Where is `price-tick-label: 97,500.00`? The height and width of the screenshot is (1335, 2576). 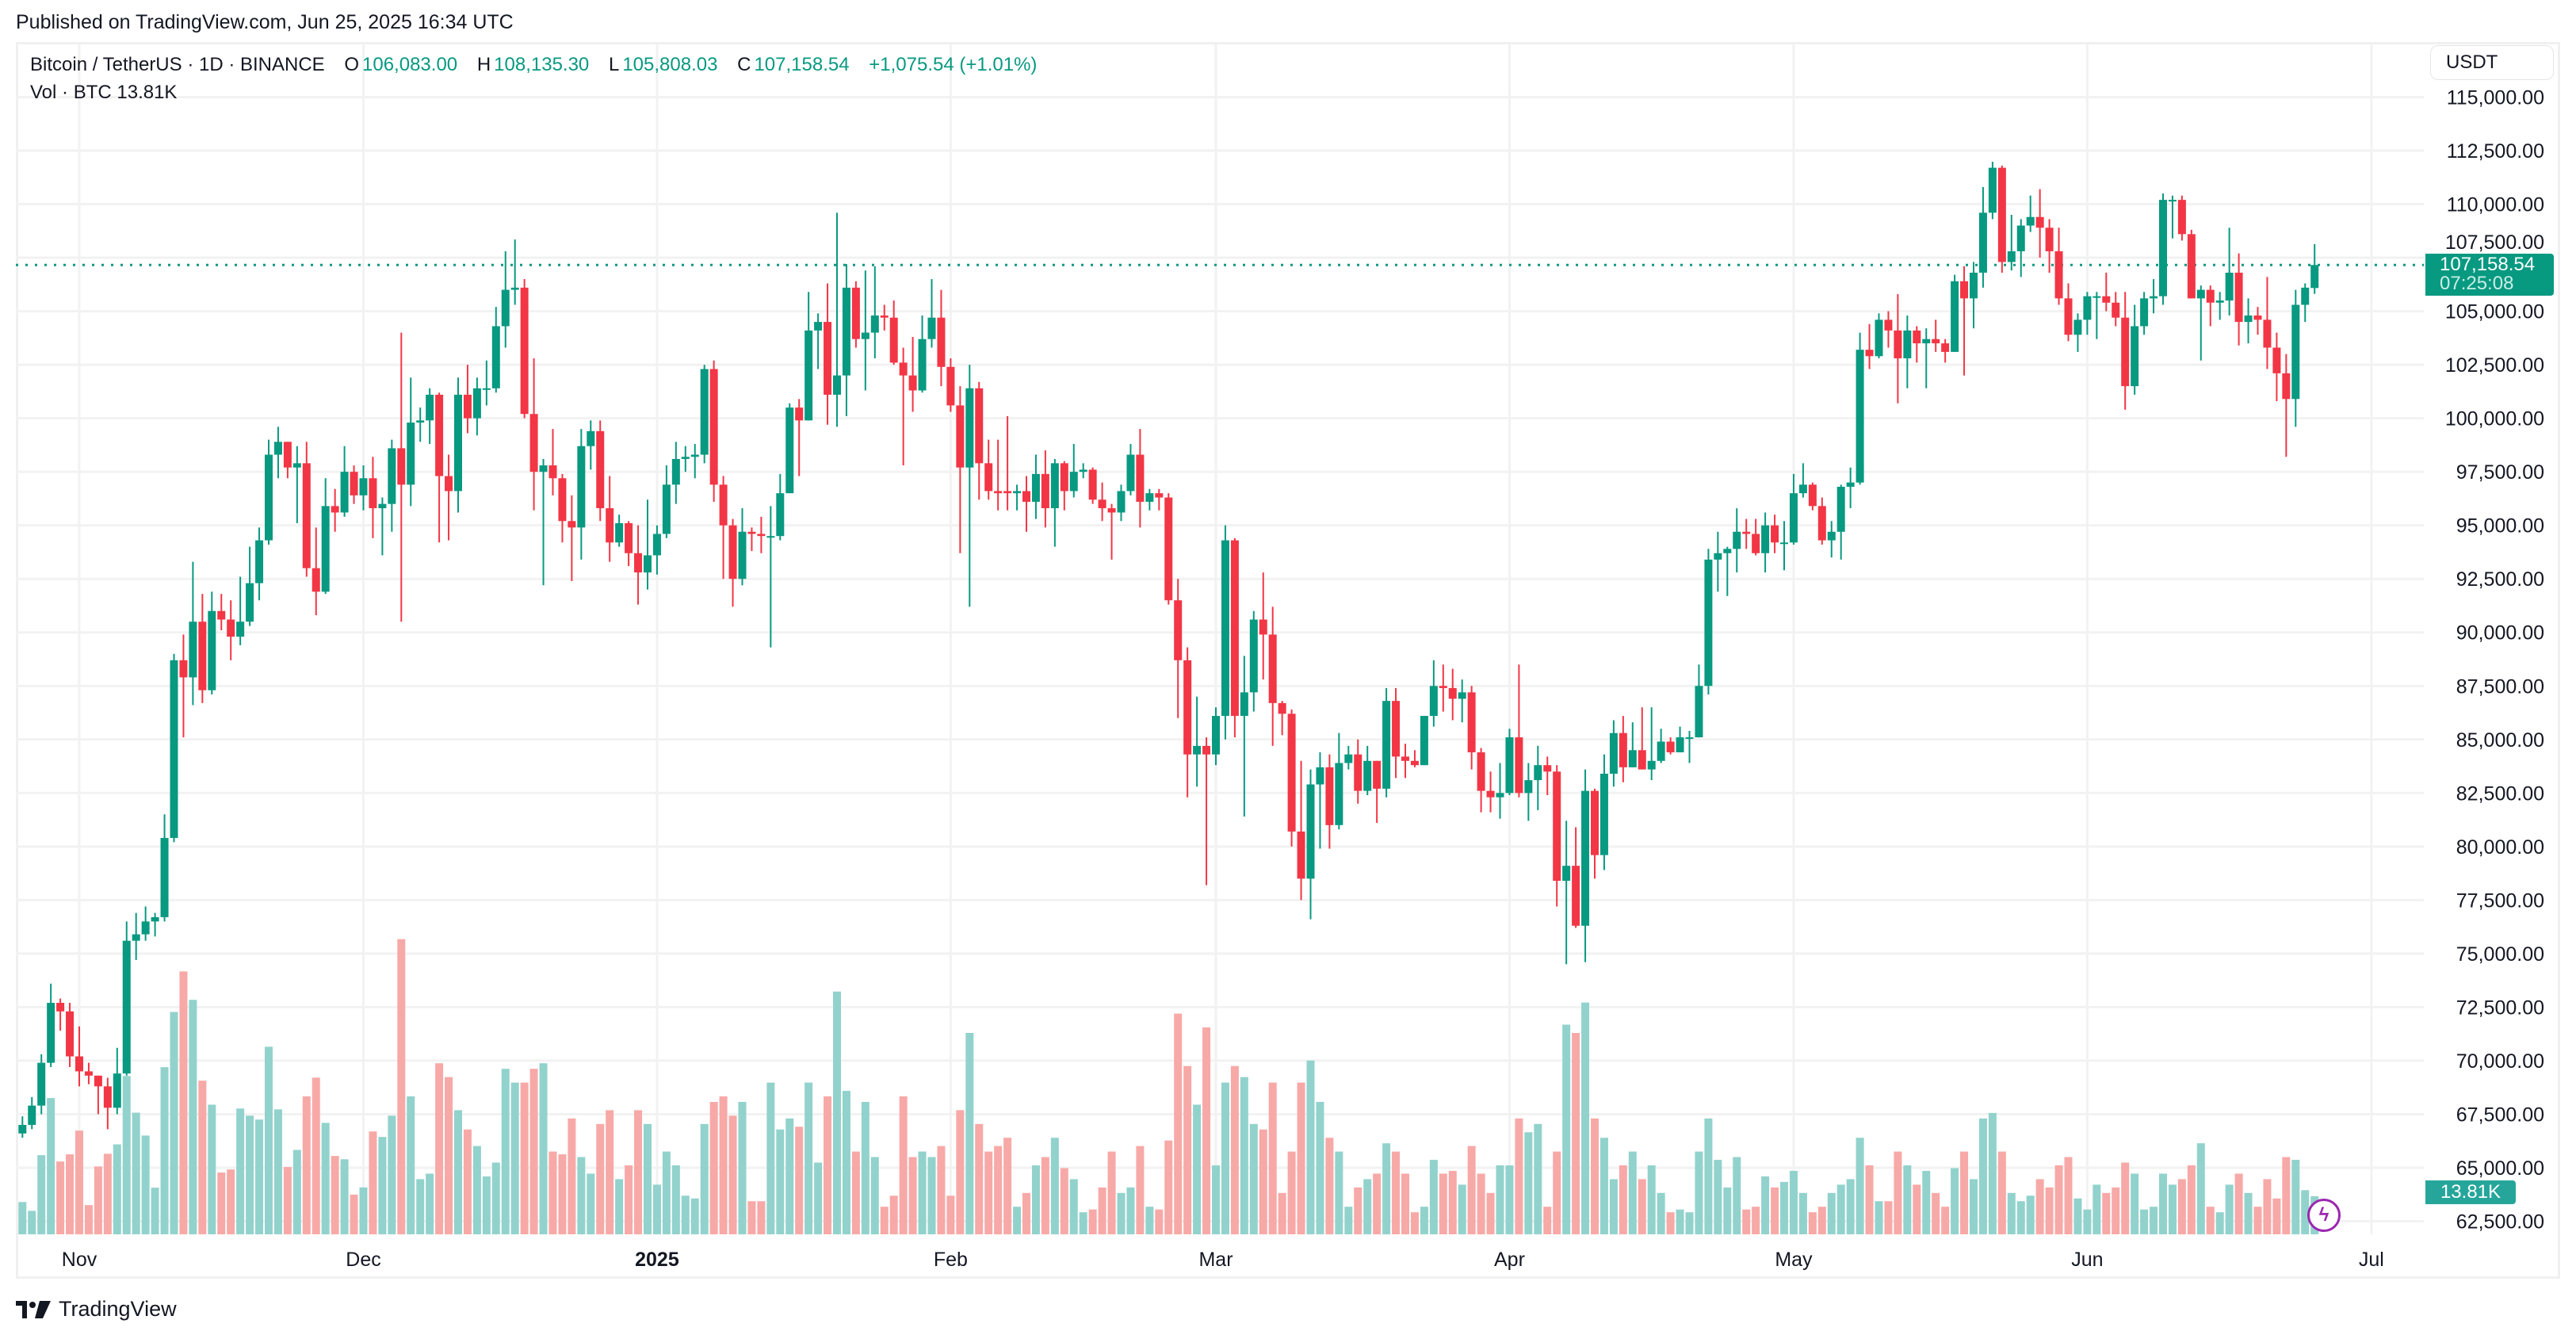 price-tick-label: 97,500.00 is located at coordinates (2500, 472).